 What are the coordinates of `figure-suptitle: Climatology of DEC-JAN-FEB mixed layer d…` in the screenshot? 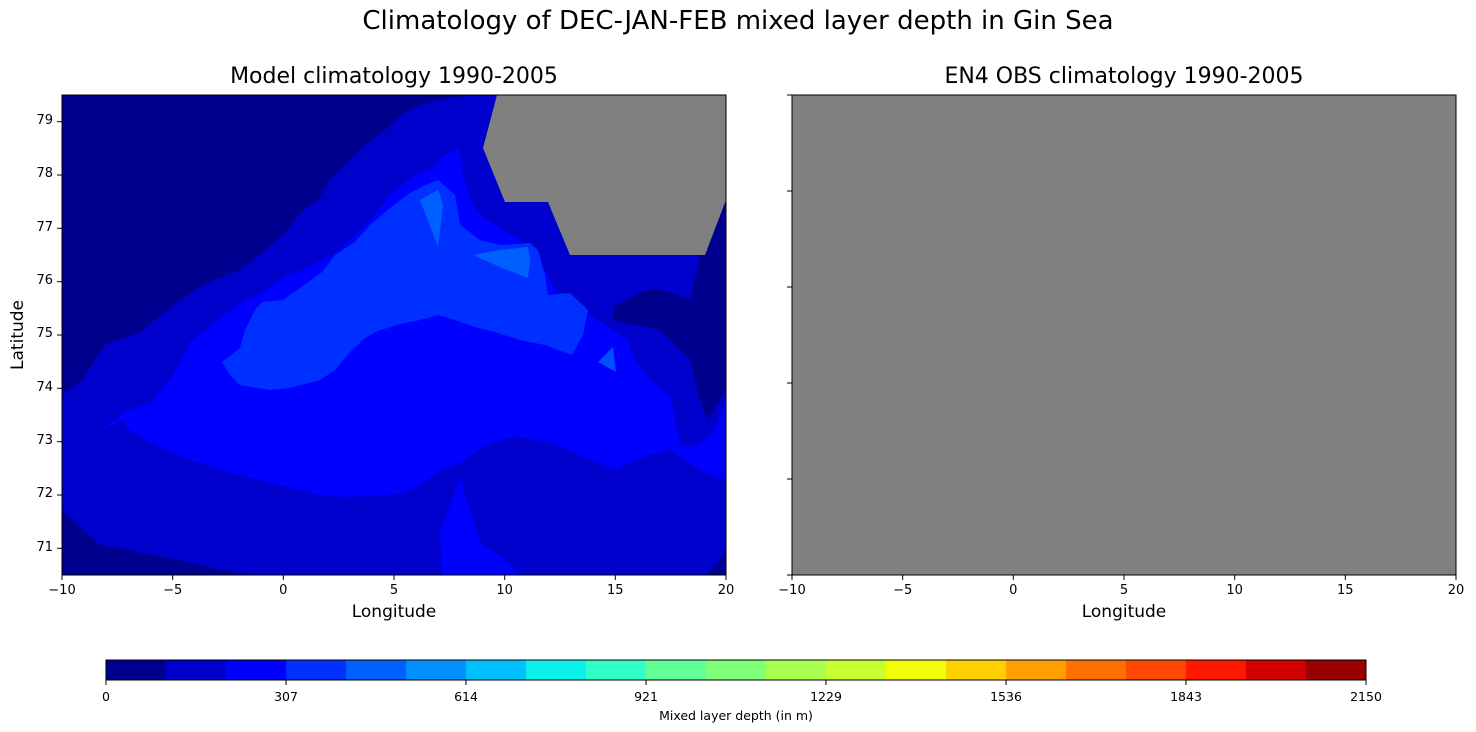 It's located at (738, 21).